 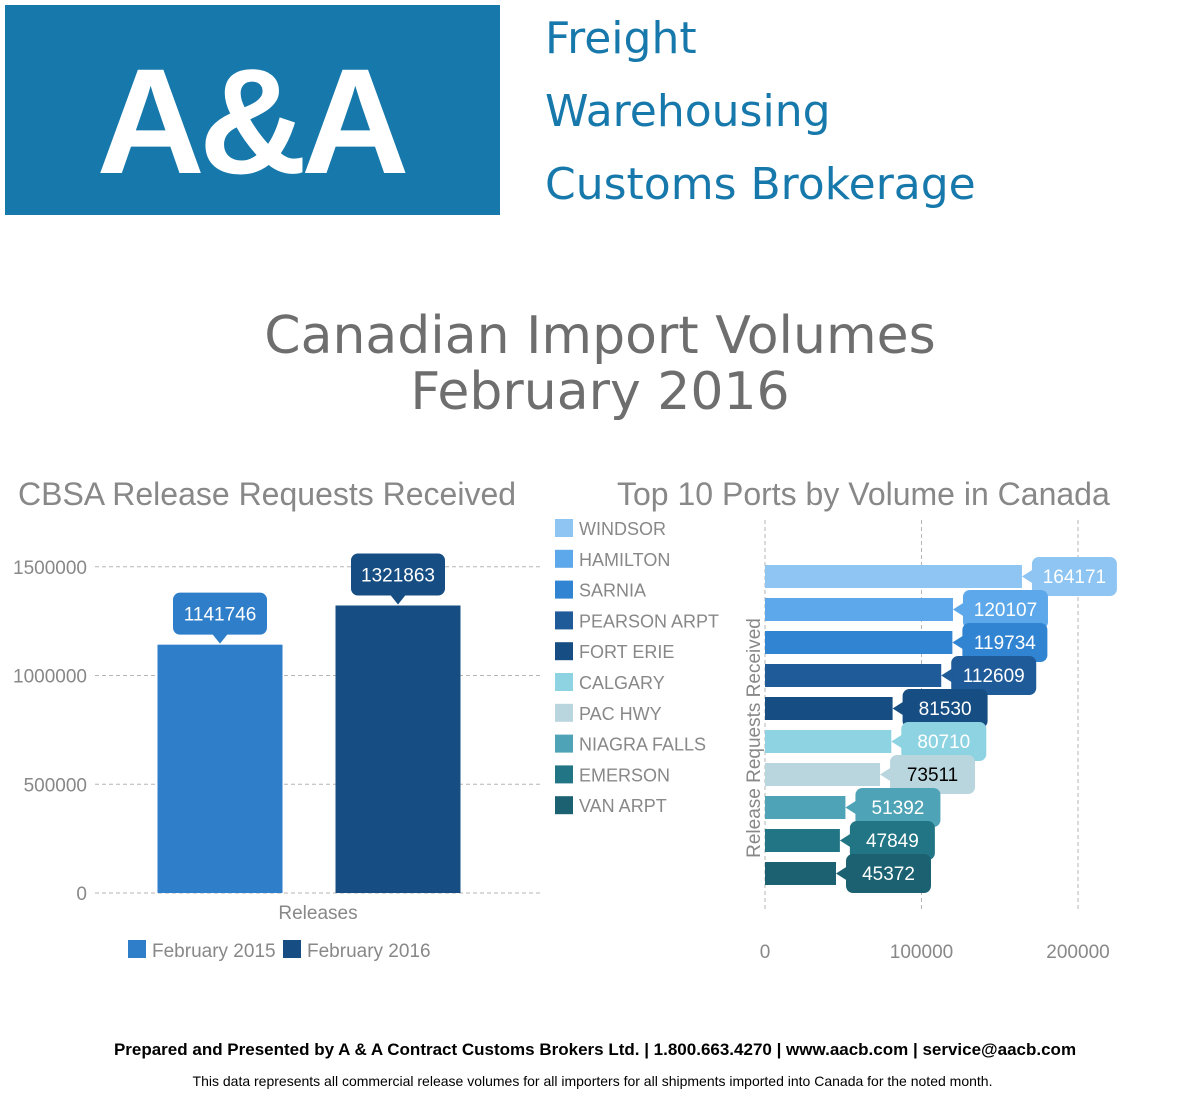 I want to click on data-label: 45372, so click(x=888, y=874).